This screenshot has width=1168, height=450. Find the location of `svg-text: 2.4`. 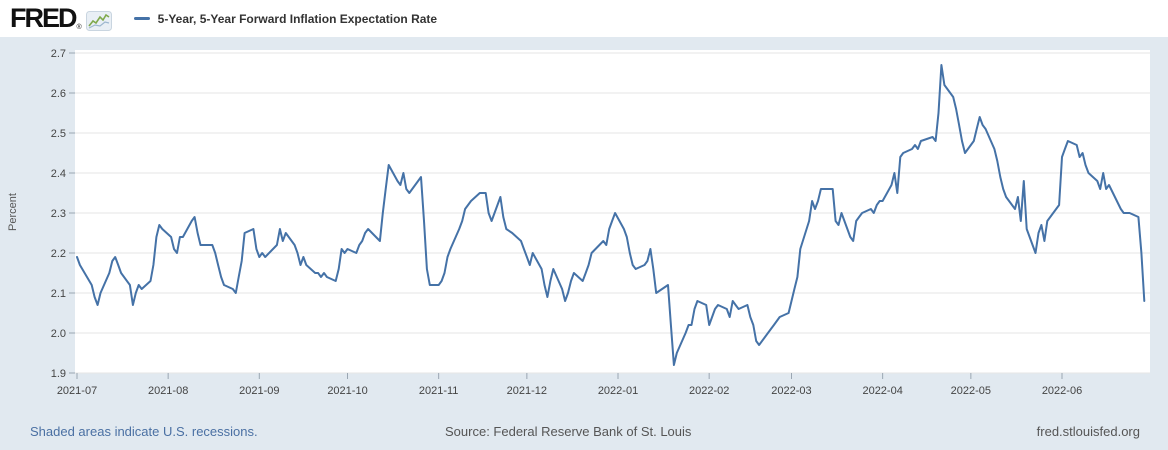

svg-text: 2.4 is located at coordinates (58, 174).